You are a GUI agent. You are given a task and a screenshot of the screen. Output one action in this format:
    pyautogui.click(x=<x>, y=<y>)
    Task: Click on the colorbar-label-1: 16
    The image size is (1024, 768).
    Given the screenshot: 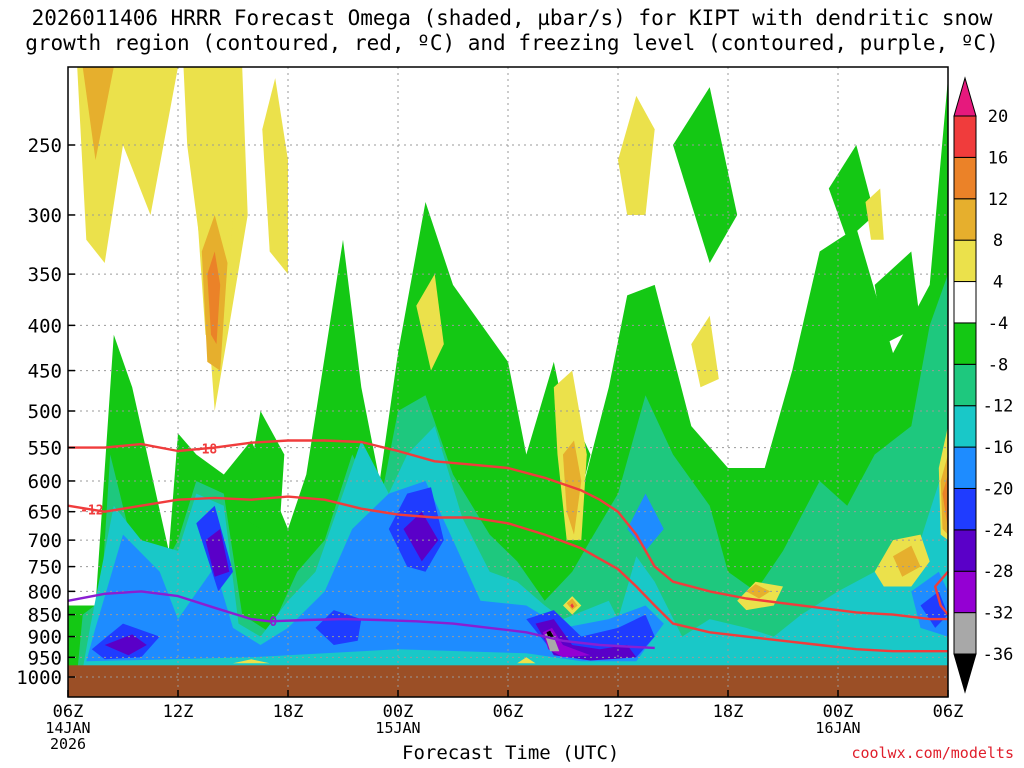 What is the action you would take?
    pyautogui.click(x=998, y=158)
    